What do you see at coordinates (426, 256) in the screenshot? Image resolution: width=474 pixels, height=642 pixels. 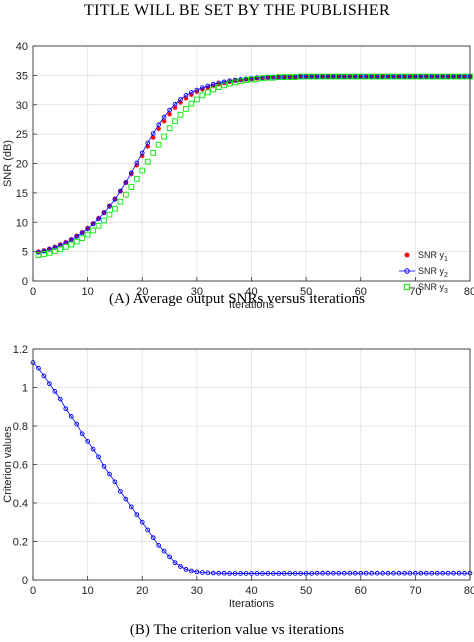 I see `legend-entry-1: SNR y1` at bounding box center [426, 256].